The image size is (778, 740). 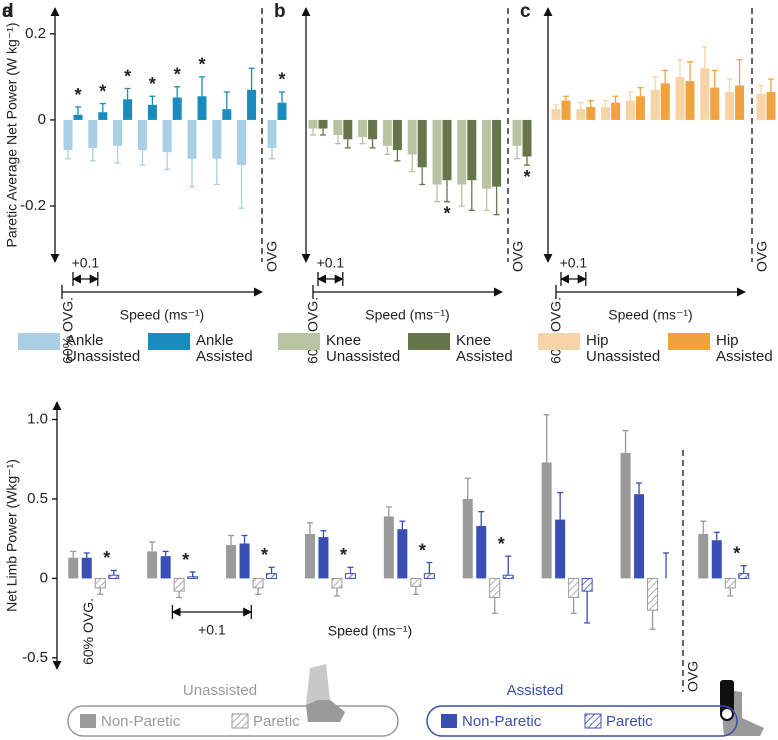 What do you see at coordinates (582, 721) in the screenshot?
I see `legend-box` at bounding box center [582, 721].